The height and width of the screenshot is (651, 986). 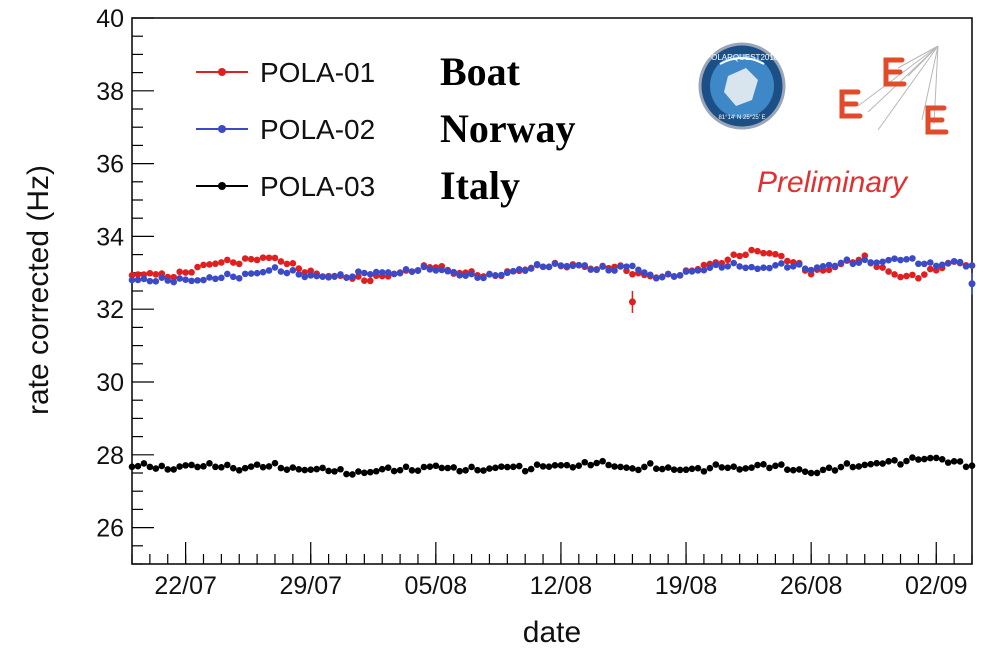 What do you see at coordinates (185, 586) in the screenshot?
I see `x-tick-label: 22/07` at bounding box center [185, 586].